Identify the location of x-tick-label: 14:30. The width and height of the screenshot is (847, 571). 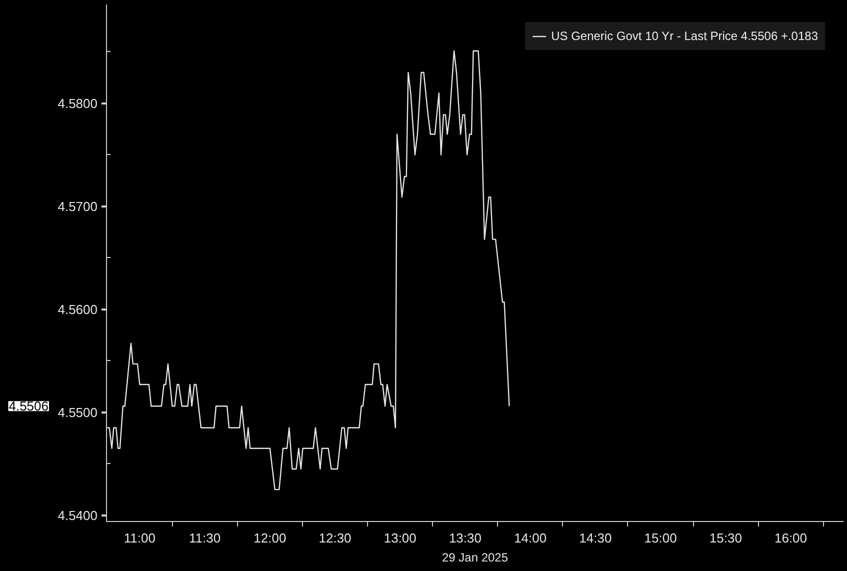
(595, 538).